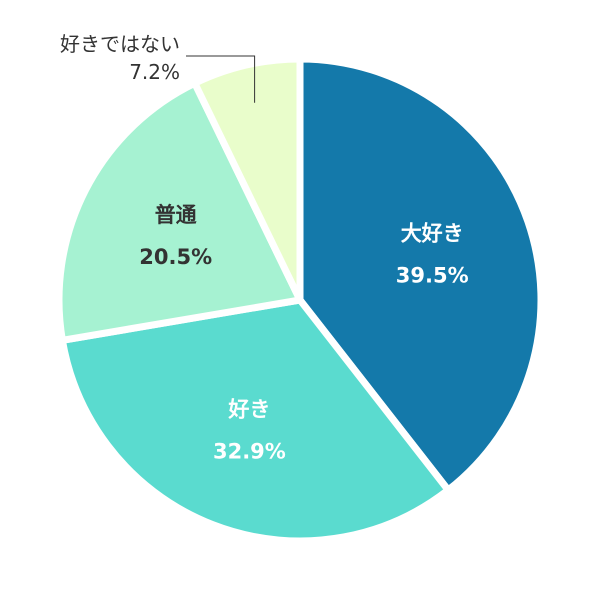  I want to click on slice-label-name: 大好き, so click(432, 234).